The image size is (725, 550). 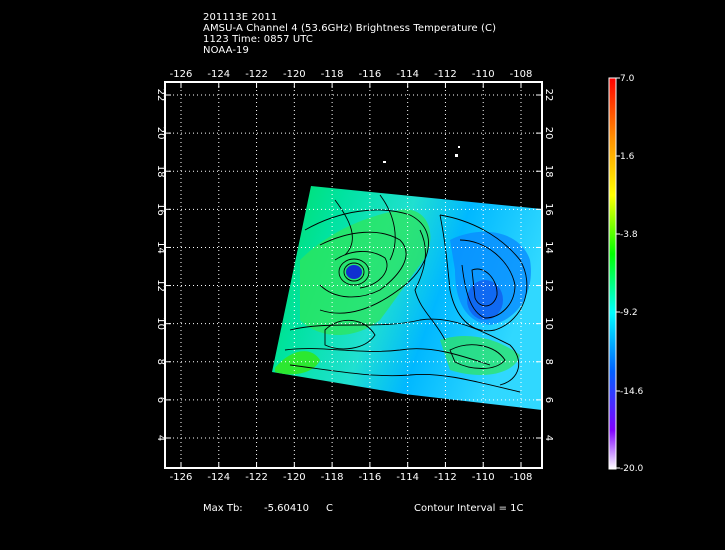 What do you see at coordinates (521, 477) in the screenshot?
I see `lon-tick-label-bottom: -108` at bounding box center [521, 477].